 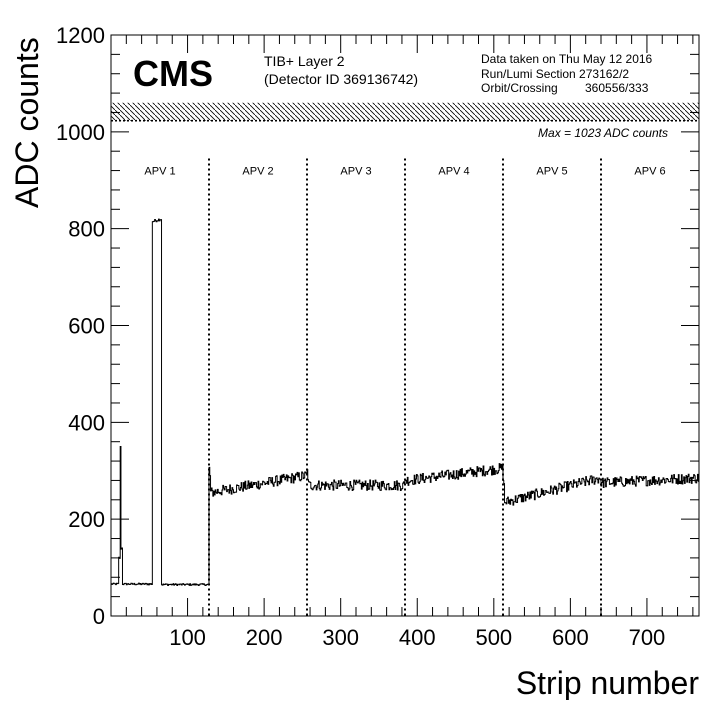 I want to click on x-tick-label: 200, so click(x=264, y=637).